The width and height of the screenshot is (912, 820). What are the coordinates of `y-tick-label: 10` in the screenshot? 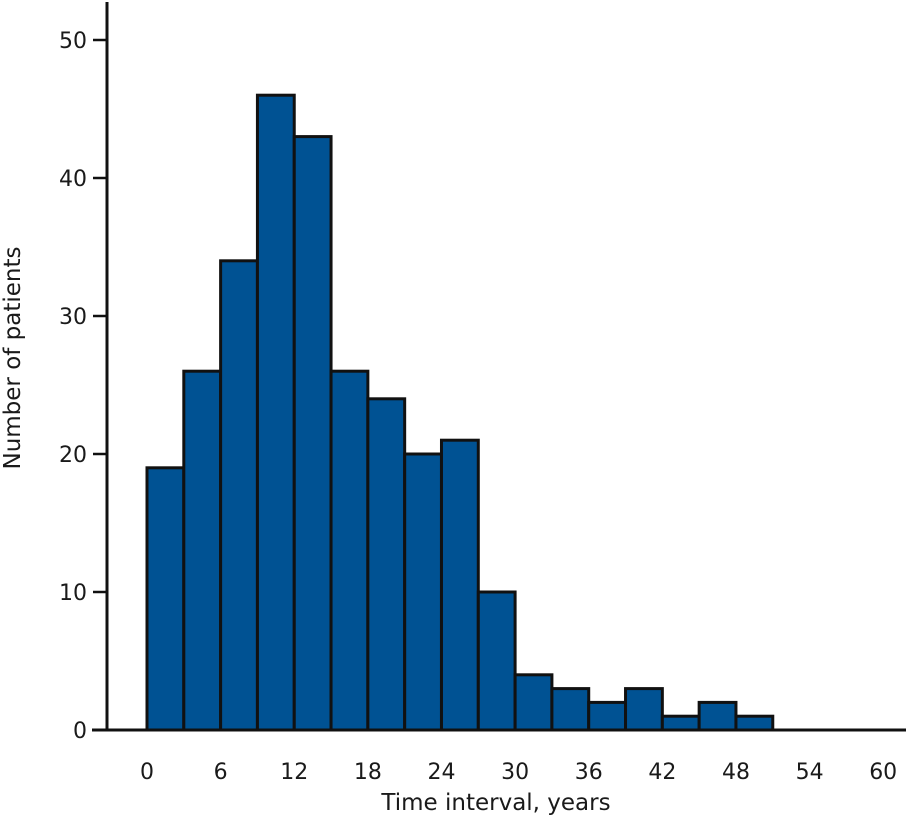 It's located at (73, 593).